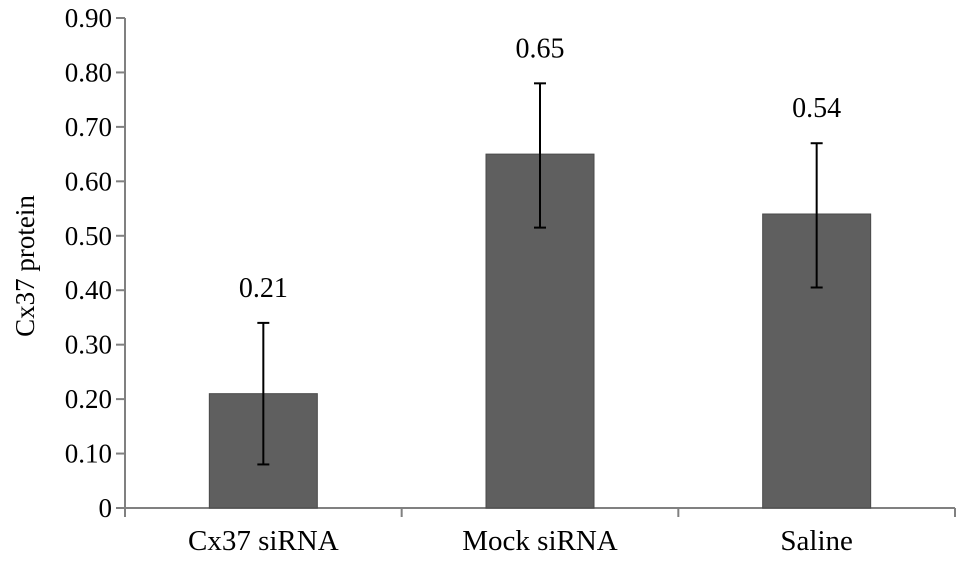  I want to click on x-category-label: Saline, so click(816, 541).